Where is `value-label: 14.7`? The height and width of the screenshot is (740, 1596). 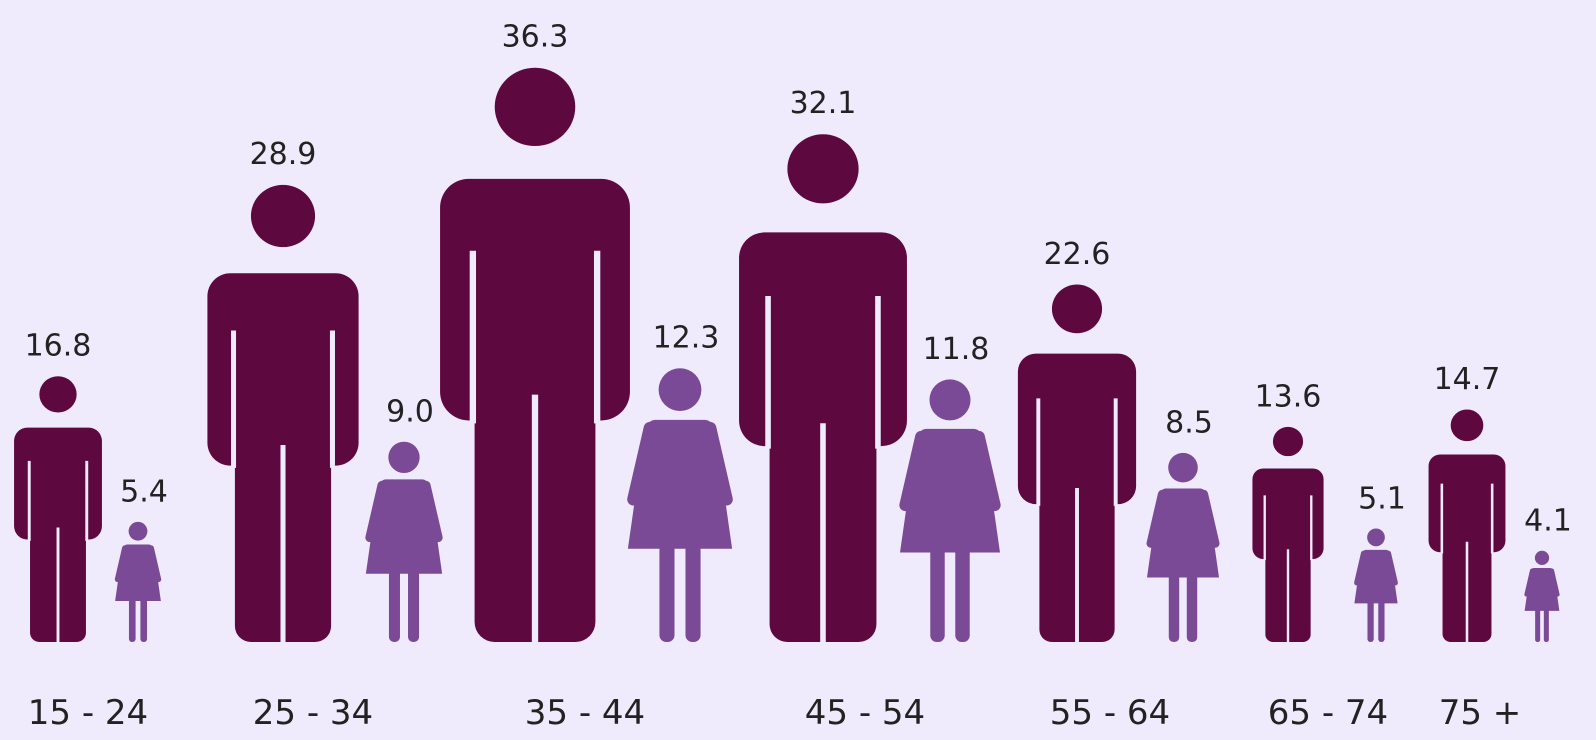 value-label: 14.7 is located at coordinates (1467, 379).